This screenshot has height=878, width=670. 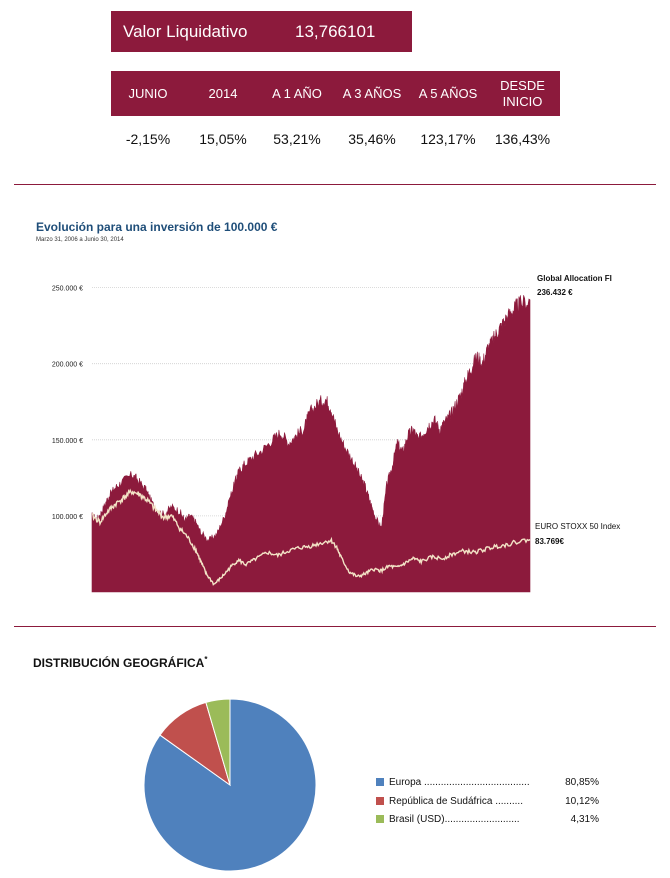 I want to click on legend-swatch-sudafrica, so click(x=380, y=801).